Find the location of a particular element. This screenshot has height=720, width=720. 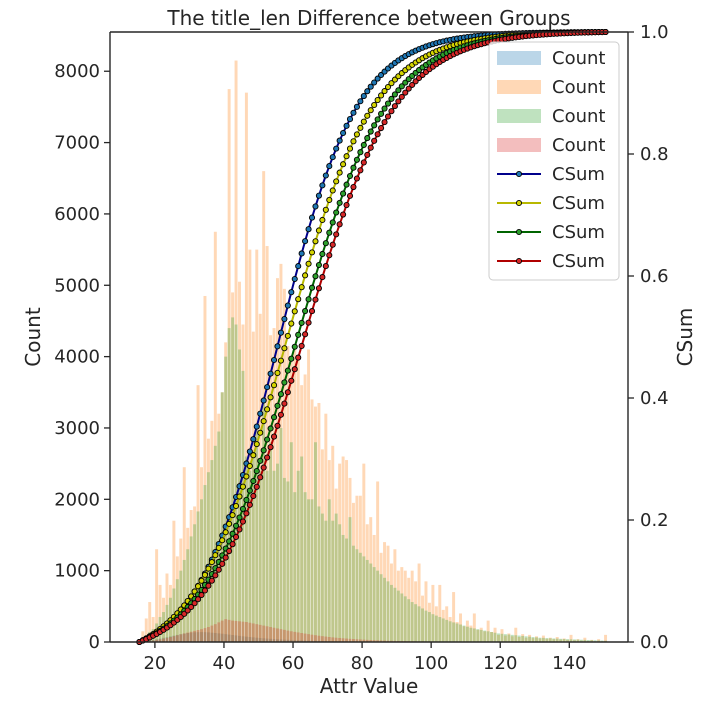

y-tick-label: 2000 is located at coordinates (77, 499).